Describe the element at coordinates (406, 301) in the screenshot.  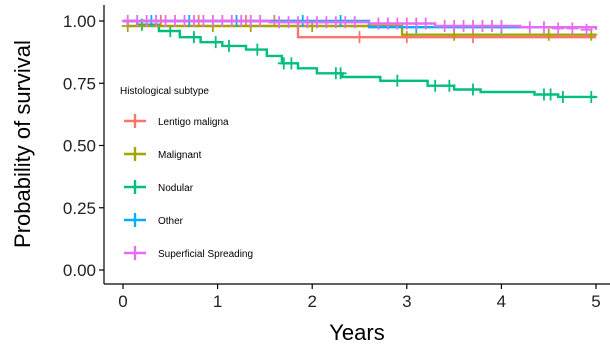
I see `x-tick-label: 3` at that location.